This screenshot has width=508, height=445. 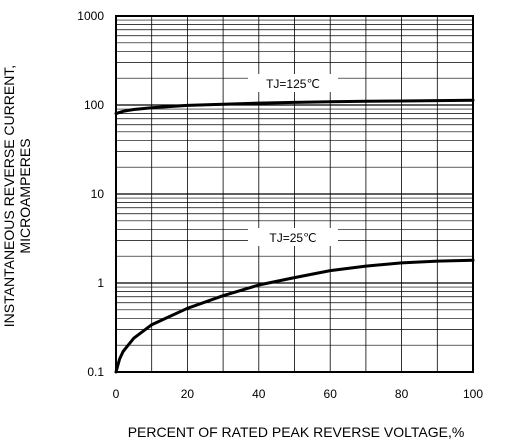 What do you see at coordinates (100, 283) in the screenshot?
I see `y-tick-label: 1` at bounding box center [100, 283].